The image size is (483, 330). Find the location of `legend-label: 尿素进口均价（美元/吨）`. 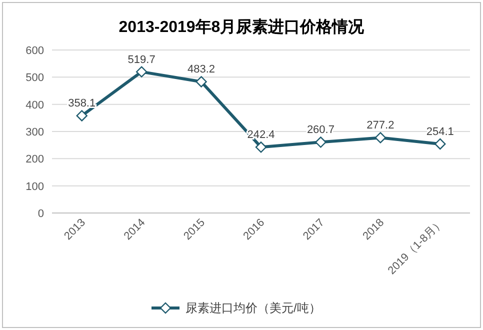

legend-label: 尿素进口均价（美元/吨） is located at coordinates (253, 308).